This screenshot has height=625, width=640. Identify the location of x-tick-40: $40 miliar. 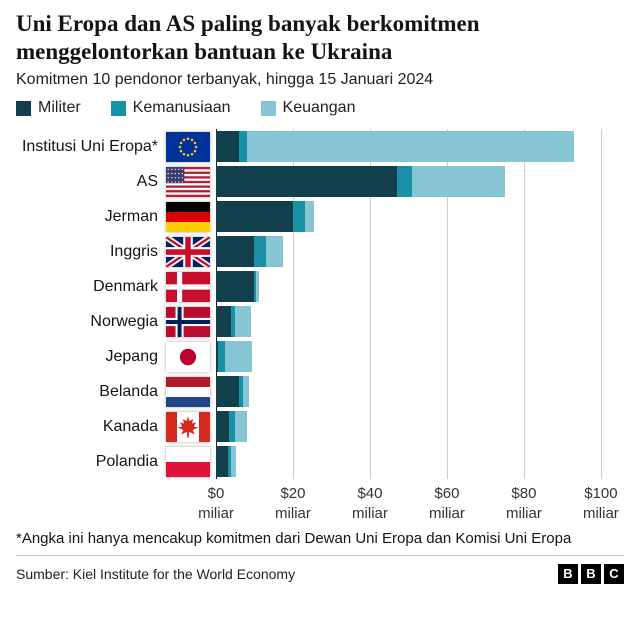
(370, 503).